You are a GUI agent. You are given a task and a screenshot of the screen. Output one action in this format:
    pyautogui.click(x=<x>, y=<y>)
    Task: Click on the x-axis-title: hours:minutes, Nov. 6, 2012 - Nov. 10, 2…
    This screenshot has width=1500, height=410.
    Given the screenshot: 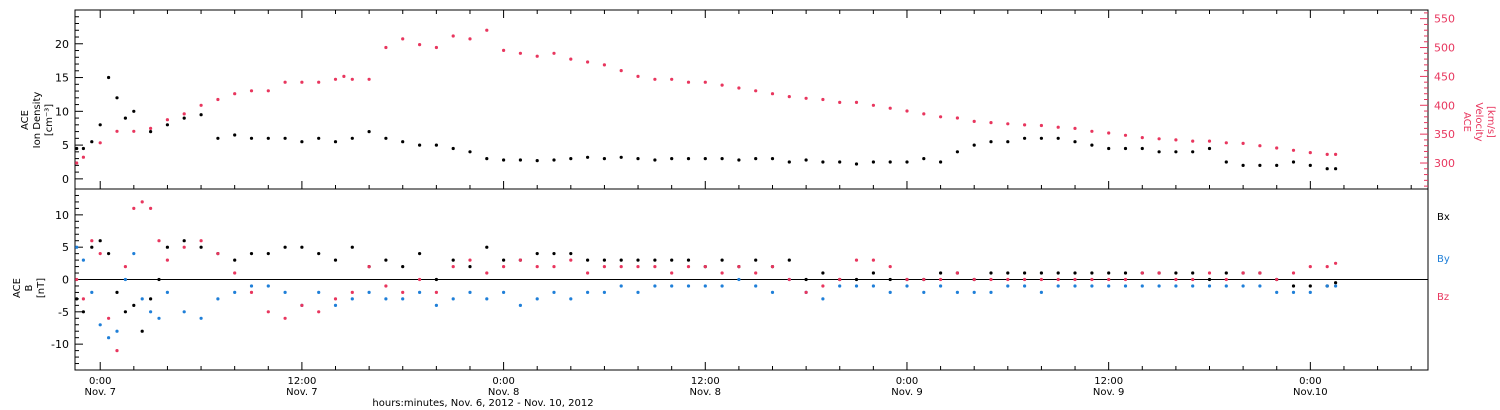 What is the action you would take?
    pyautogui.click(x=482, y=403)
    